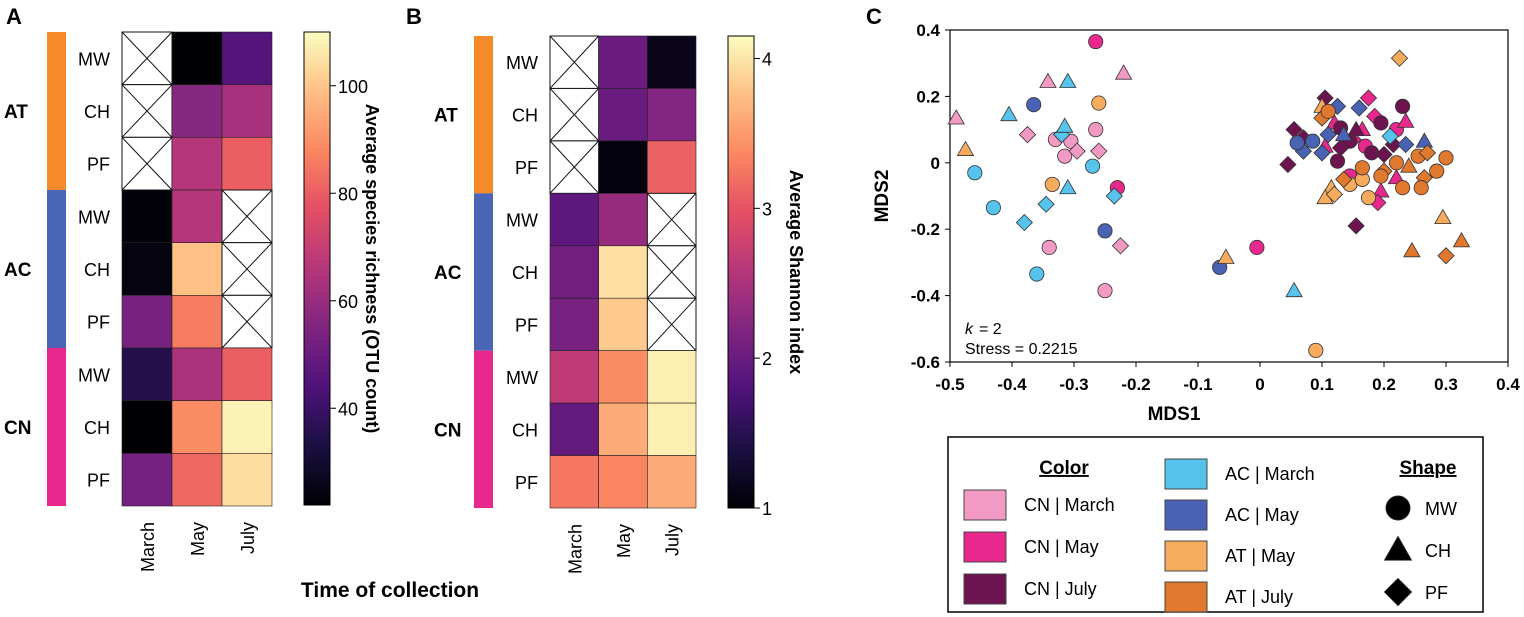 This screenshot has width=1524, height=617. Describe the element at coordinates (1073, 384) in the screenshot. I see `x-tick-label: -0.3` at that location.